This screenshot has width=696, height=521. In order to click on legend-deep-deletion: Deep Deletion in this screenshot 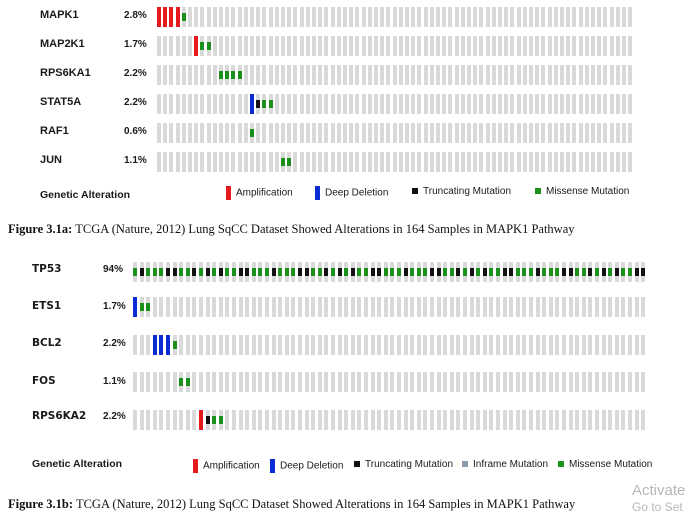, I will do `click(306, 466)`.